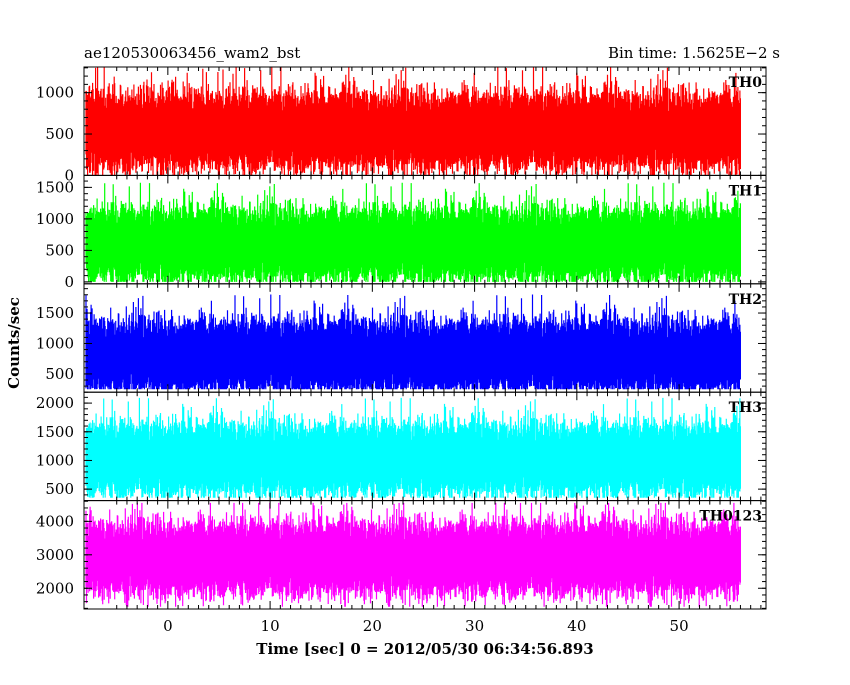 This screenshot has width=850, height=685. I want to click on y-axis-title: Counts/sec, so click(14, 343).